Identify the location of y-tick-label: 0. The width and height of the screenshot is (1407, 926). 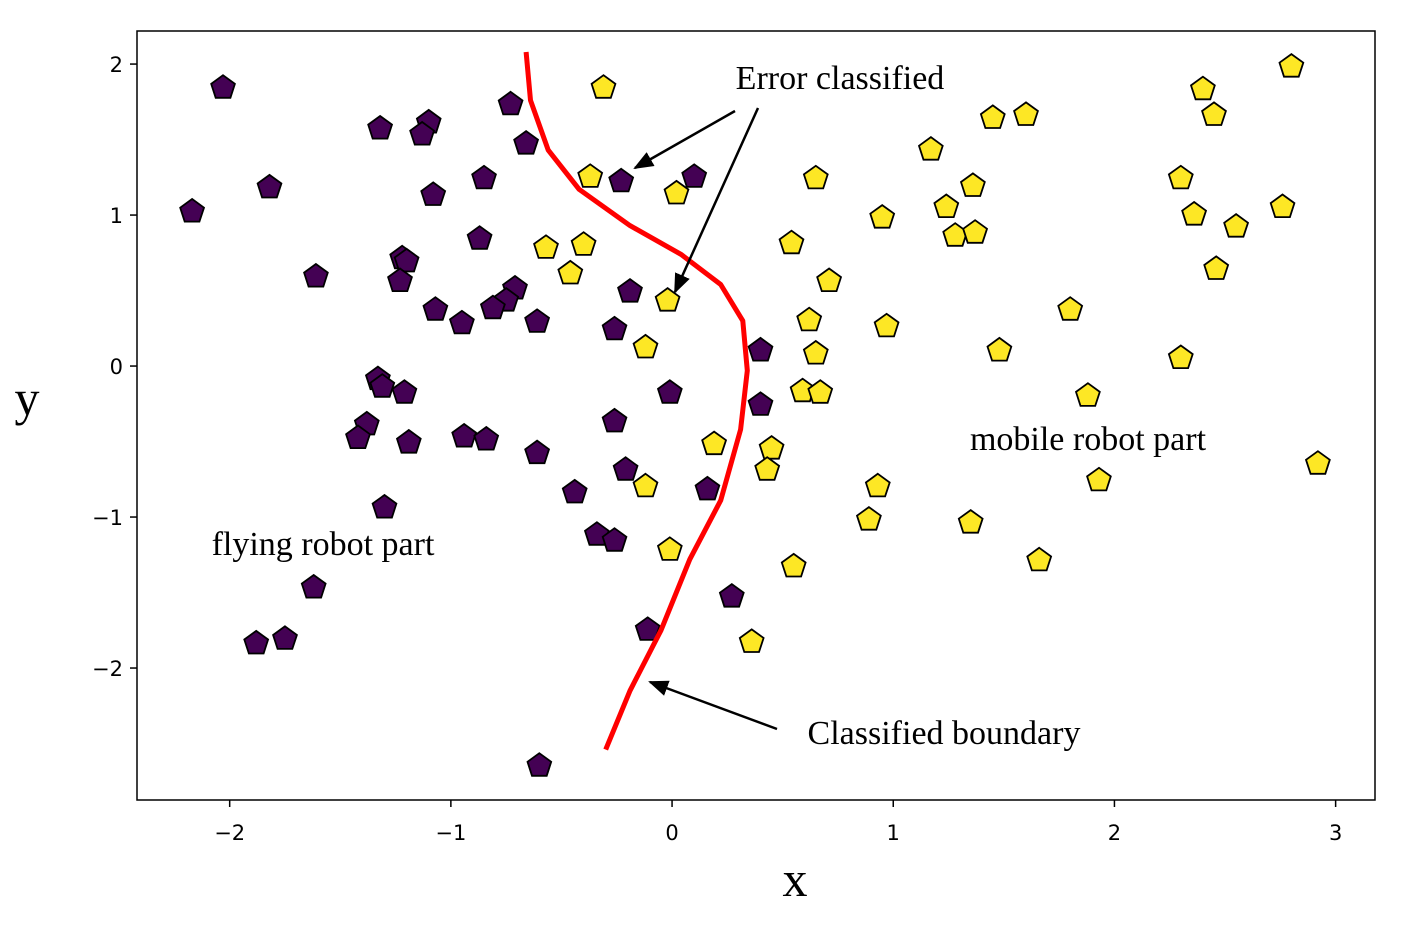
(116, 367).